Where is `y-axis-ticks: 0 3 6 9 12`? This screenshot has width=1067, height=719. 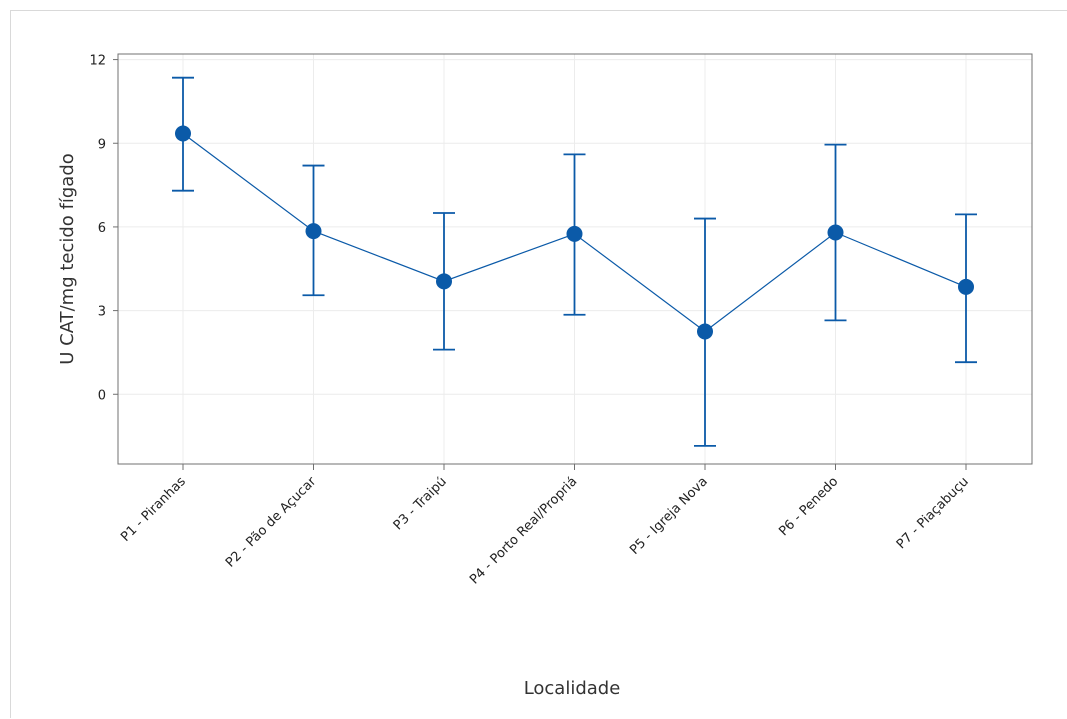
y-axis-ticks: 0 3 6 9 12 is located at coordinates (103, 228).